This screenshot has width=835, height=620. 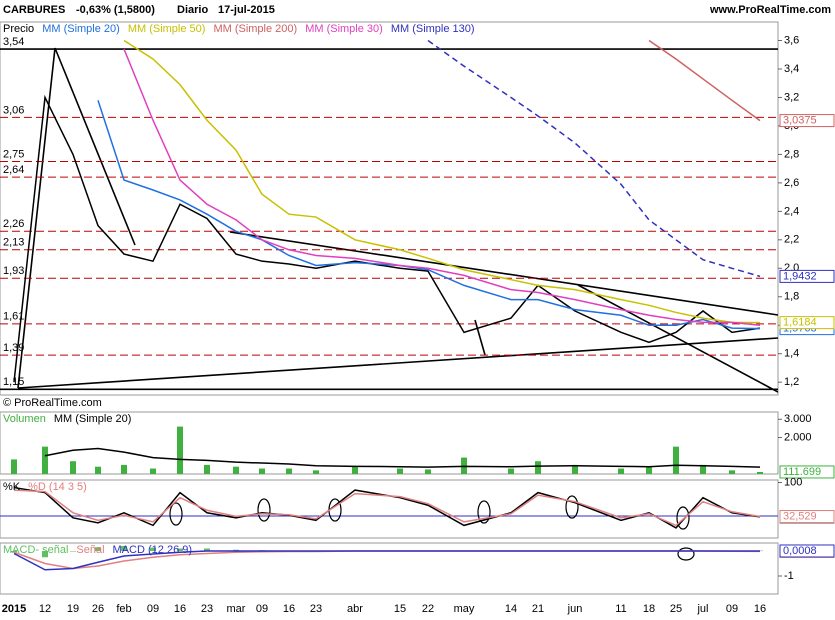 I want to click on legend-entry: MM (Simple 200), so click(x=255, y=29).